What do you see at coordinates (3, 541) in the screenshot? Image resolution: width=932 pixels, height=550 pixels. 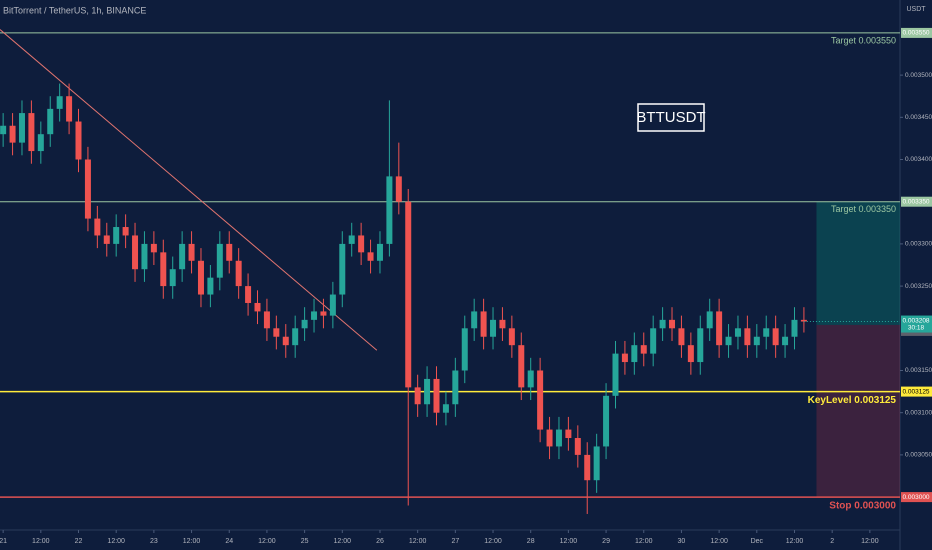 I see `x-tick-label: 21` at bounding box center [3, 541].